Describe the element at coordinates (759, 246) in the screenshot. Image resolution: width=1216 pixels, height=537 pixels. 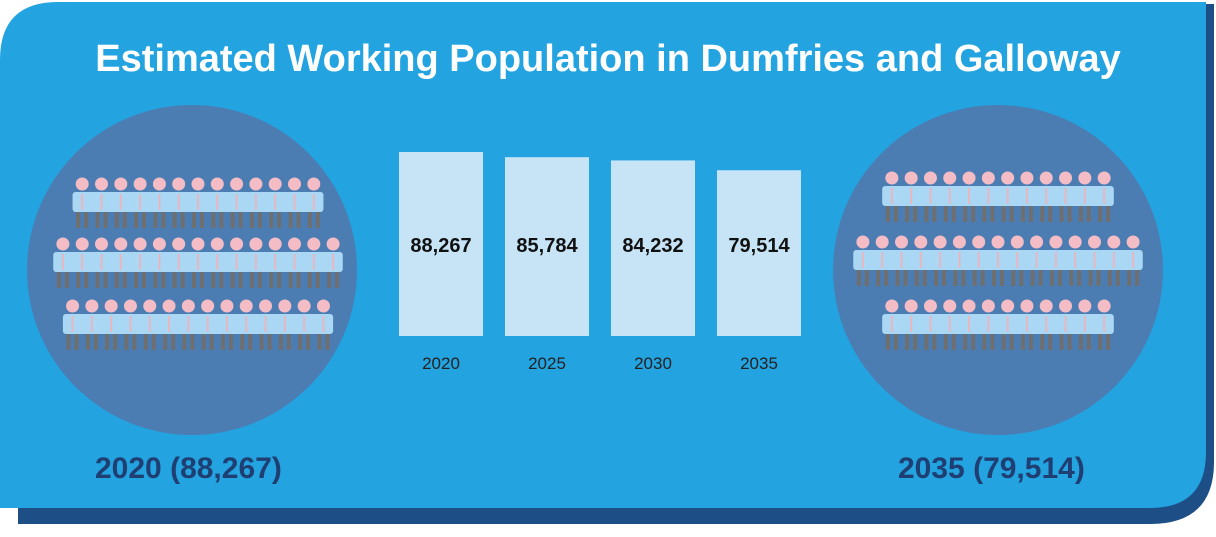
I see `value-label-2035: 79,514` at that location.